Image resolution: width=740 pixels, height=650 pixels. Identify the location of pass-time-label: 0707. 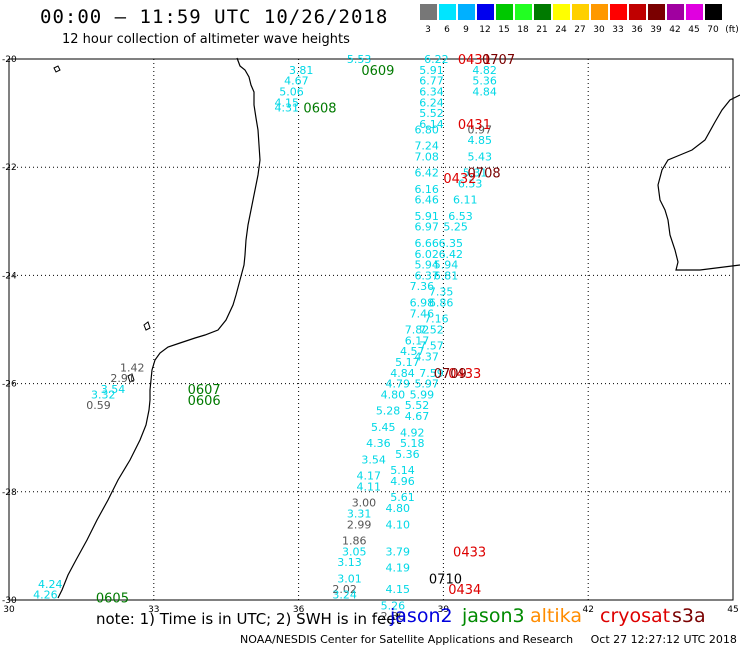
(498, 60).